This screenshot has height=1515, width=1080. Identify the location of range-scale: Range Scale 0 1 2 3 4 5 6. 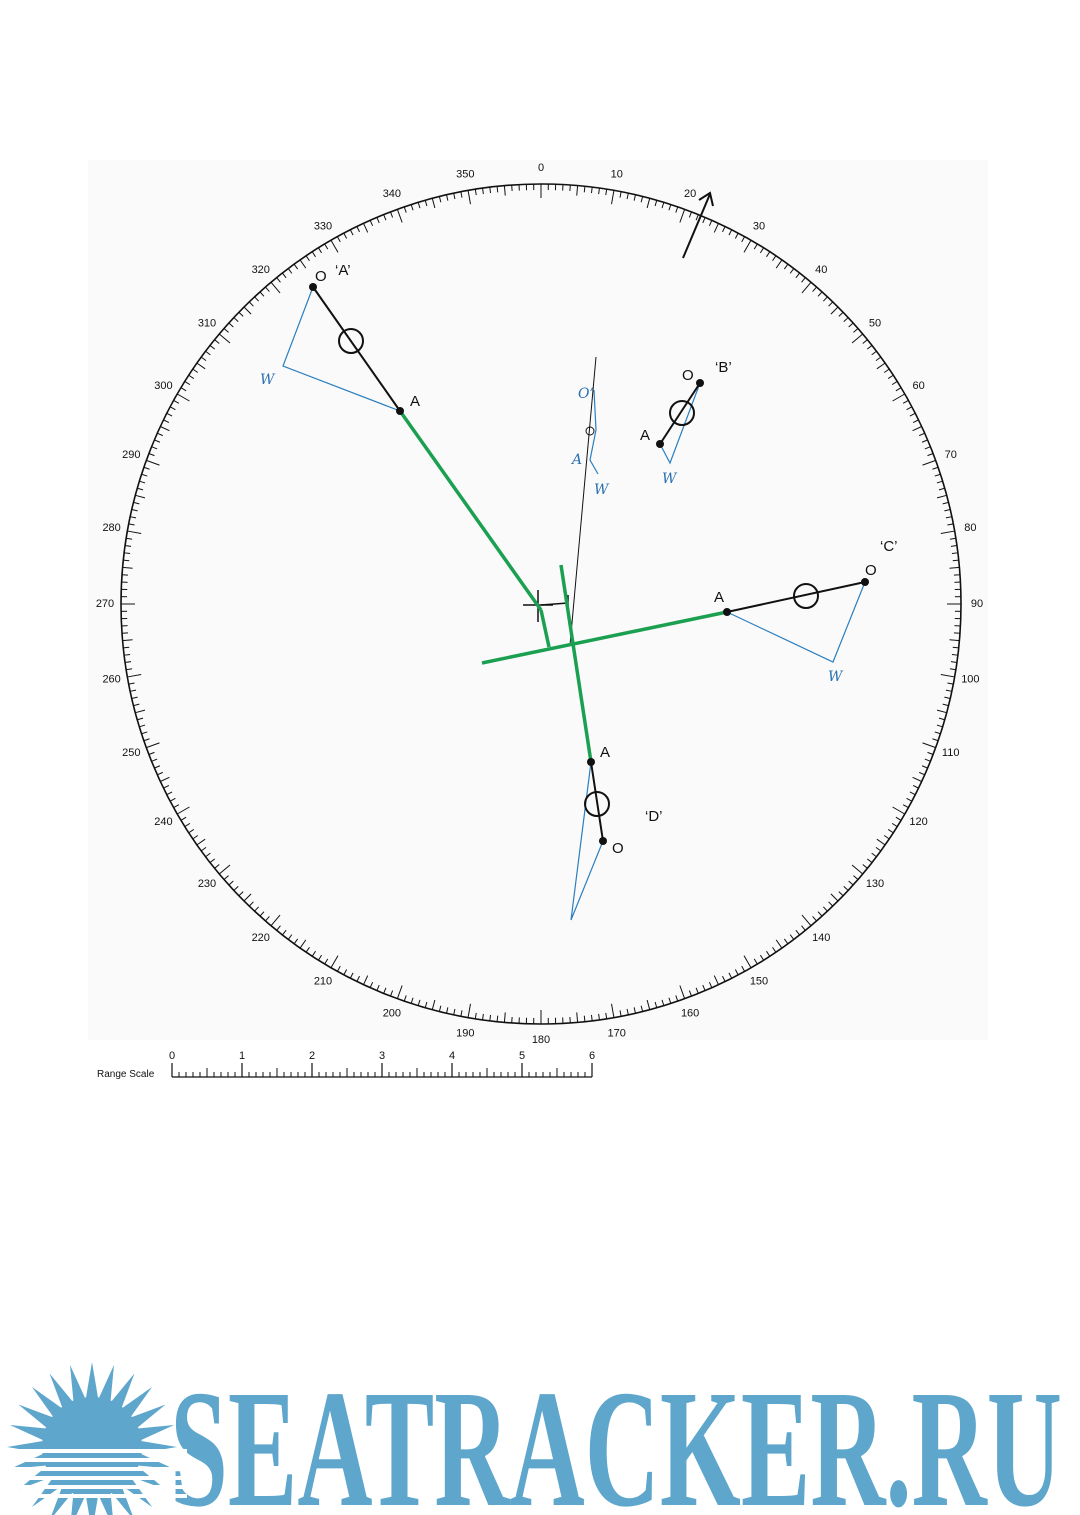
(346, 1065).